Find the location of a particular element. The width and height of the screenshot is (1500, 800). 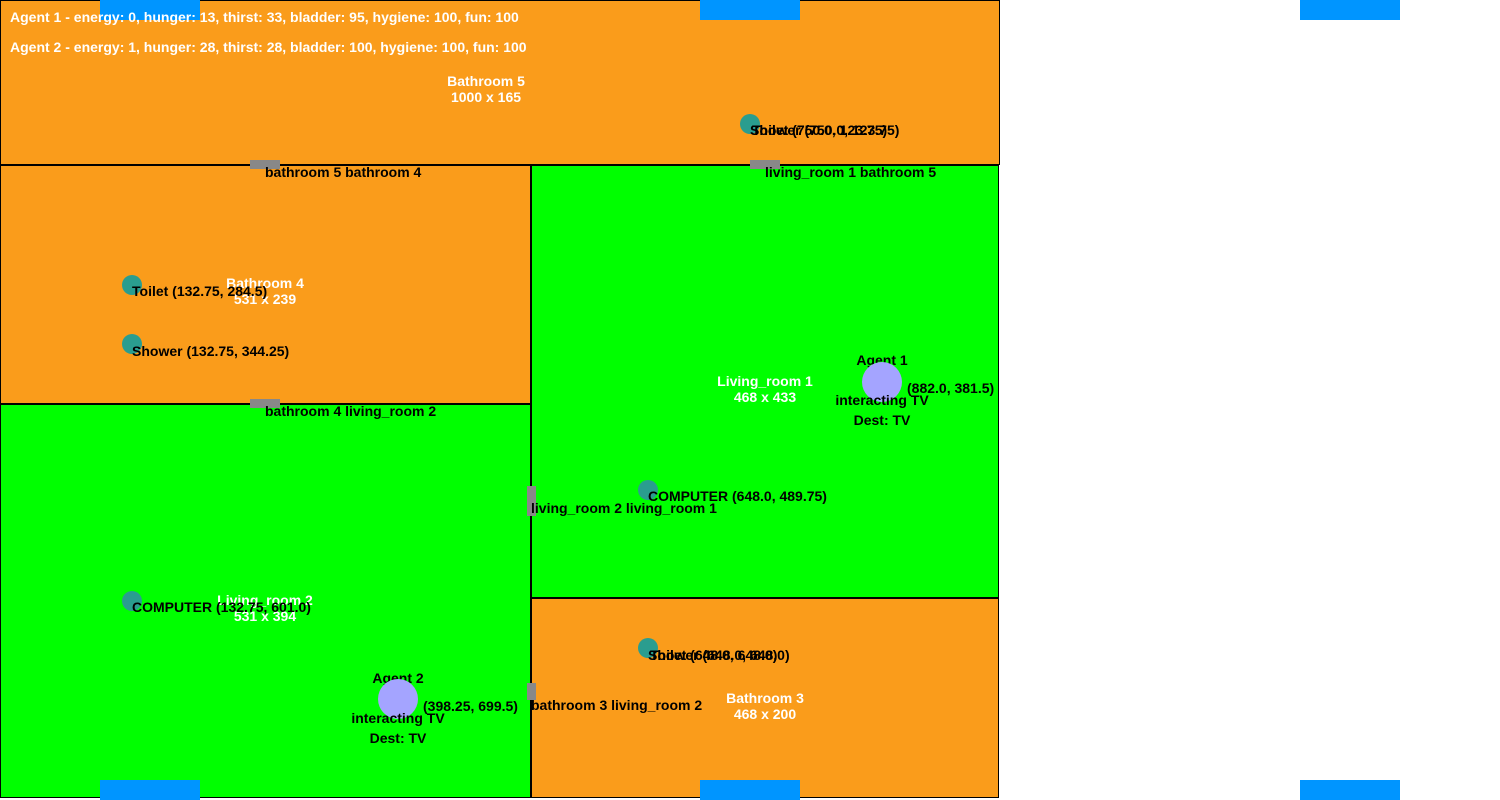

object-label: Shower (648.0, 648.0) is located at coordinates (719, 655).